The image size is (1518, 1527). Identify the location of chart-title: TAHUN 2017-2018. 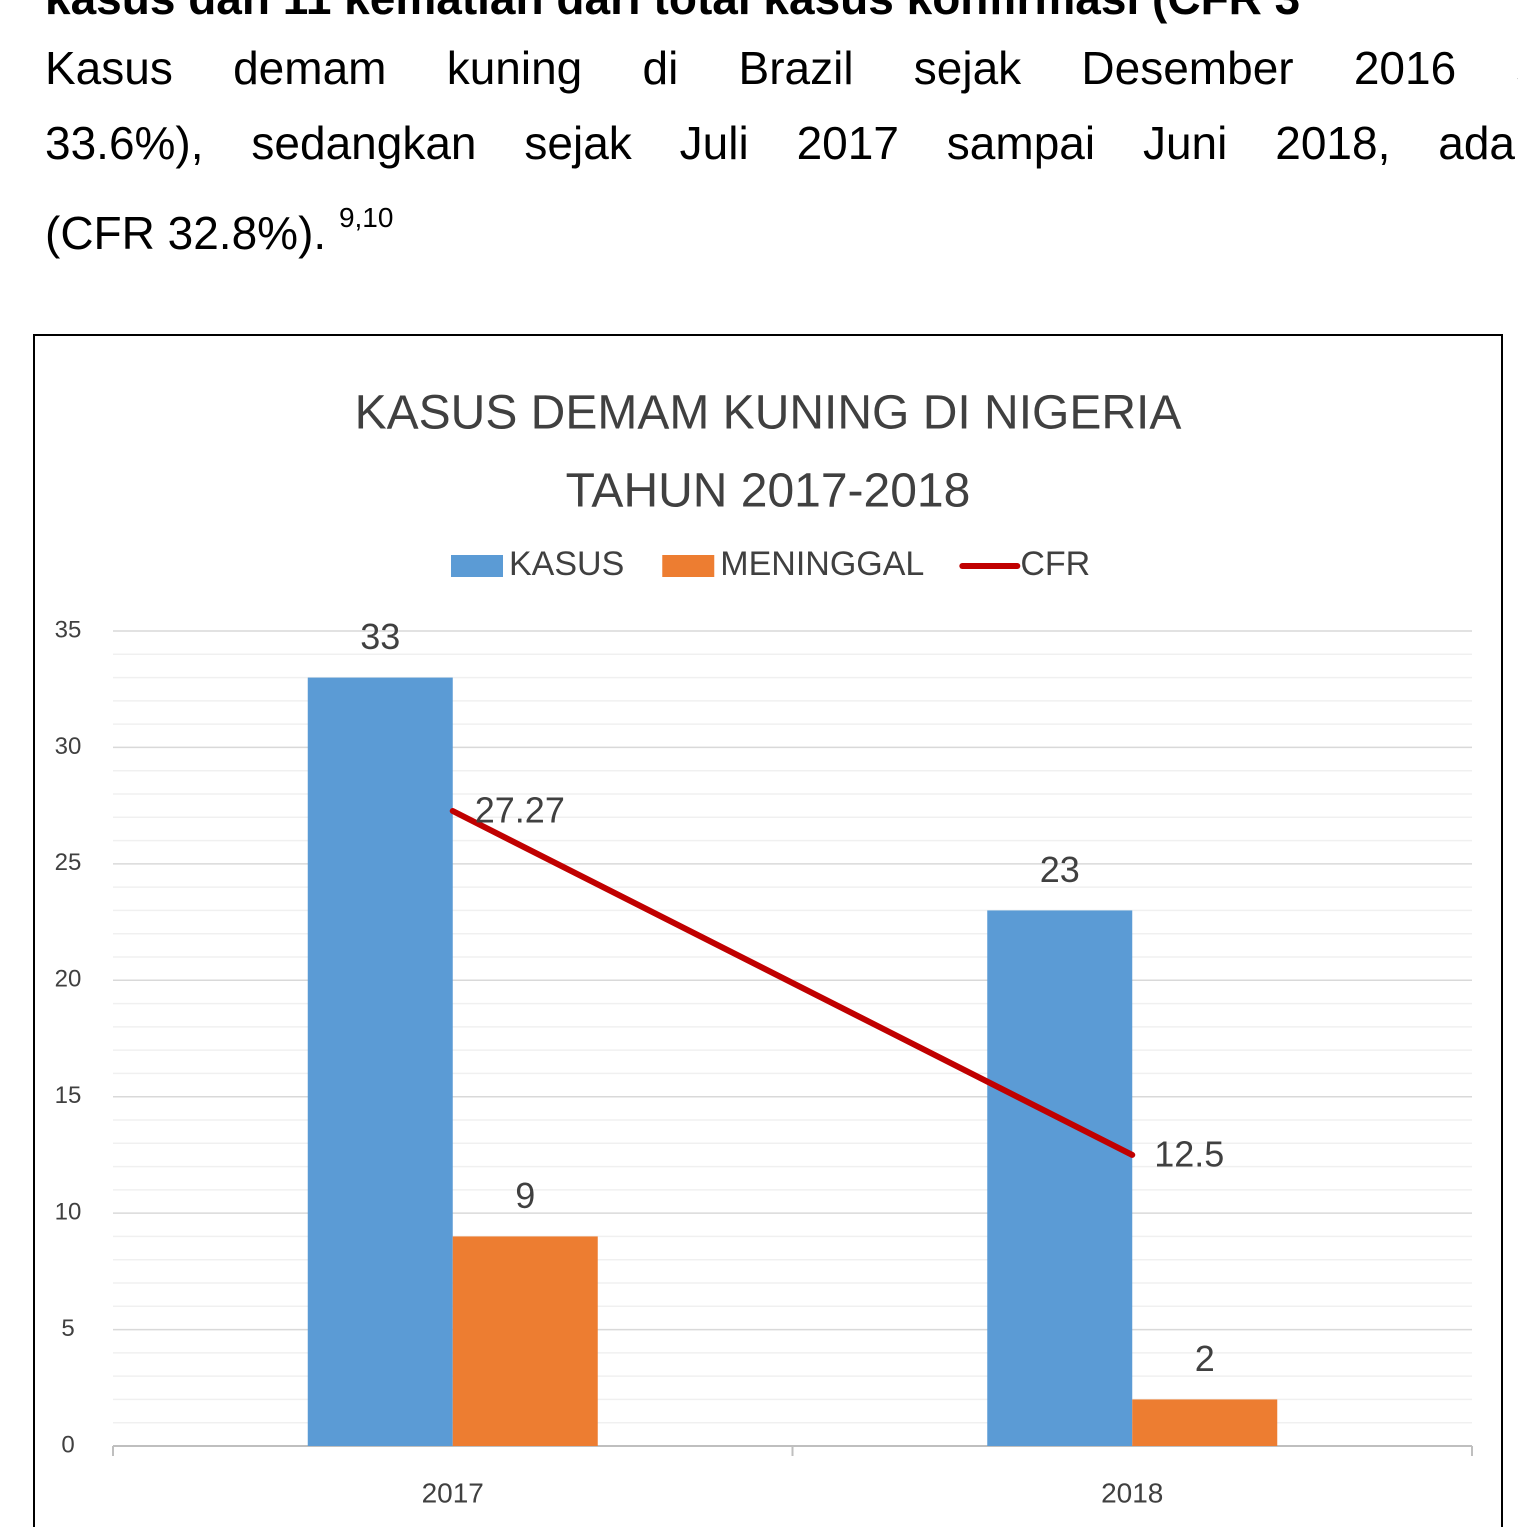
(768, 491).